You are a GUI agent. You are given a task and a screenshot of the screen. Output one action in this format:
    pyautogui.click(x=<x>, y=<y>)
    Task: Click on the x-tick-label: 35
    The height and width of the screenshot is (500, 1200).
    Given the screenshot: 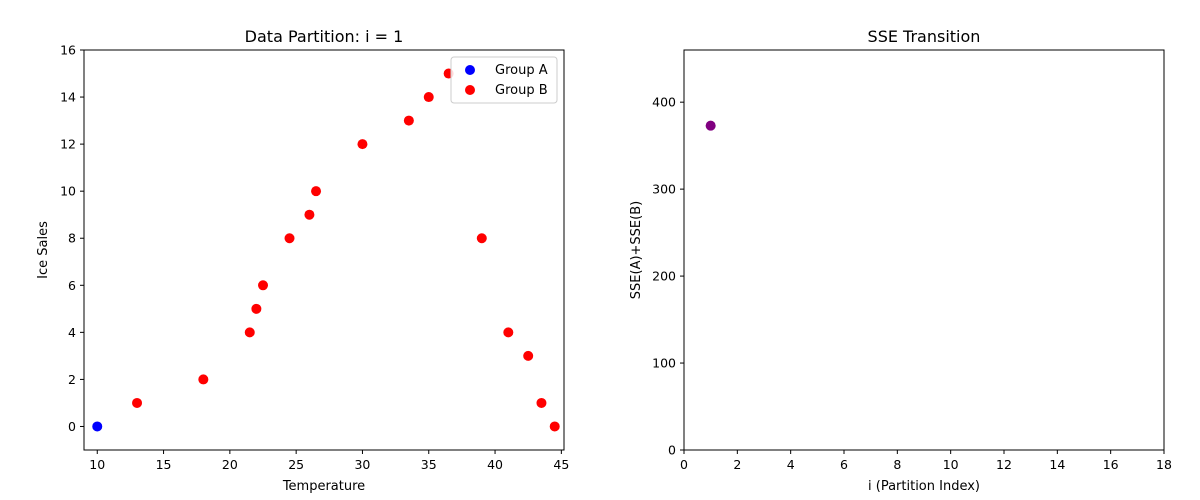 What is the action you would take?
    pyautogui.click(x=429, y=464)
    